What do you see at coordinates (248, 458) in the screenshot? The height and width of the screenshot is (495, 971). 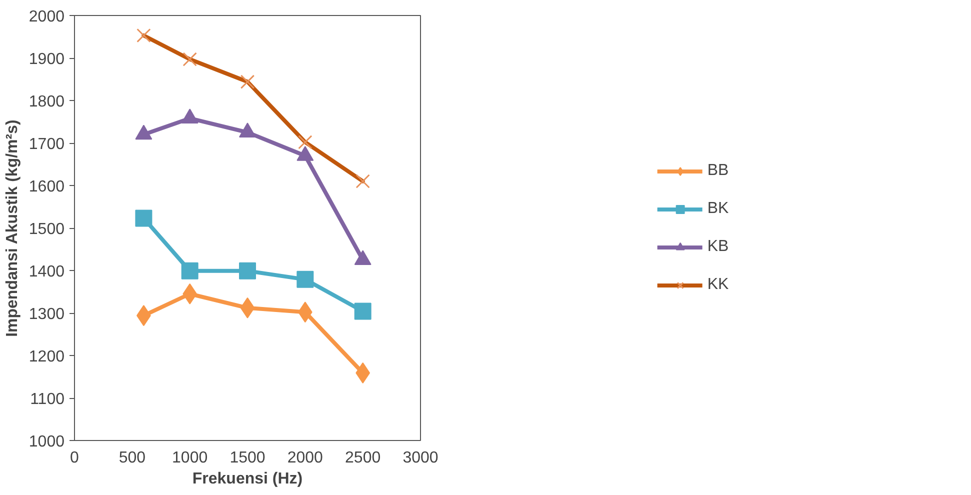 I see `x-tick-label: 1500` at bounding box center [248, 458].